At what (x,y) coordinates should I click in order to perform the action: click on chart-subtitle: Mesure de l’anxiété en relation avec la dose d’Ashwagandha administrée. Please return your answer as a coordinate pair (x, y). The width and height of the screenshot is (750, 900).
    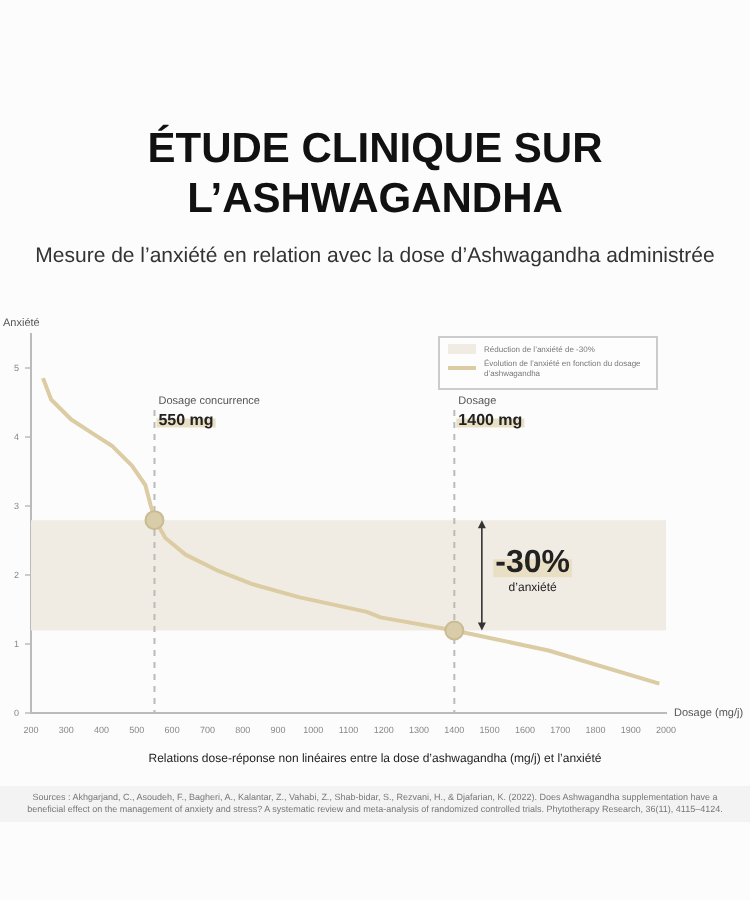
    Looking at the image, I should click on (375, 256).